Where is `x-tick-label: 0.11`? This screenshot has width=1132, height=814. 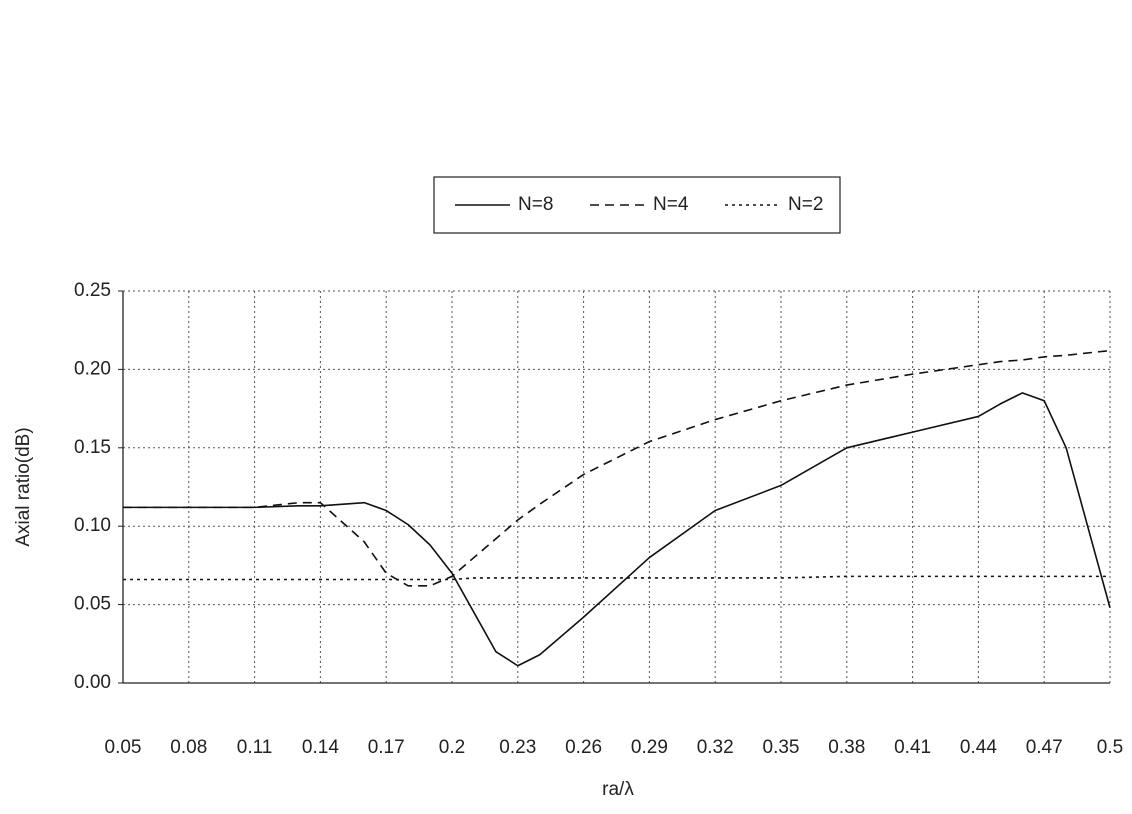
x-tick-label: 0.11 is located at coordinates (255, 747).